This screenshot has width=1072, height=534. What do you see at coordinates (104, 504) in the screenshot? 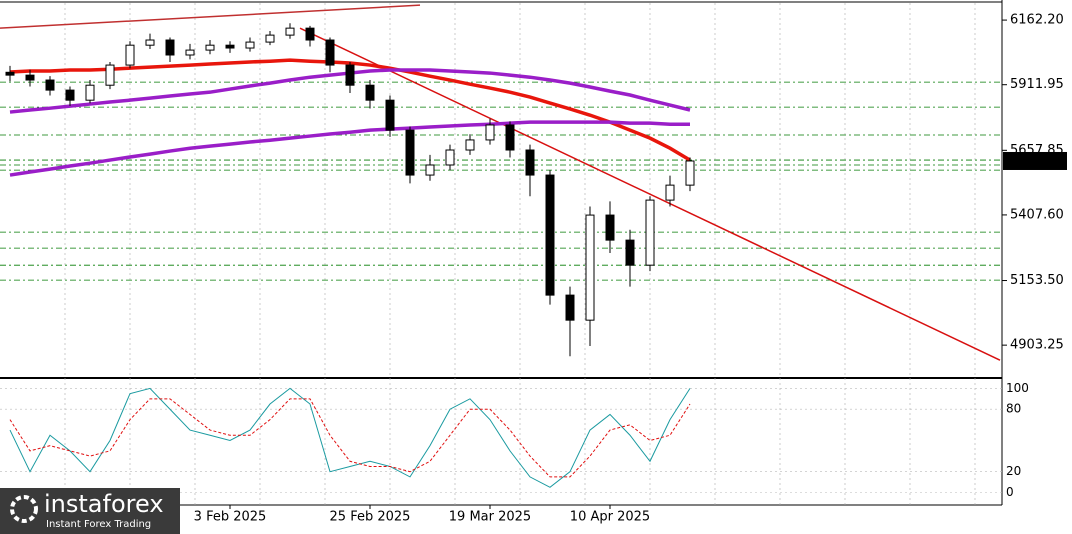
I see `logo-name: instaforex` at bounding box center [104, 504].